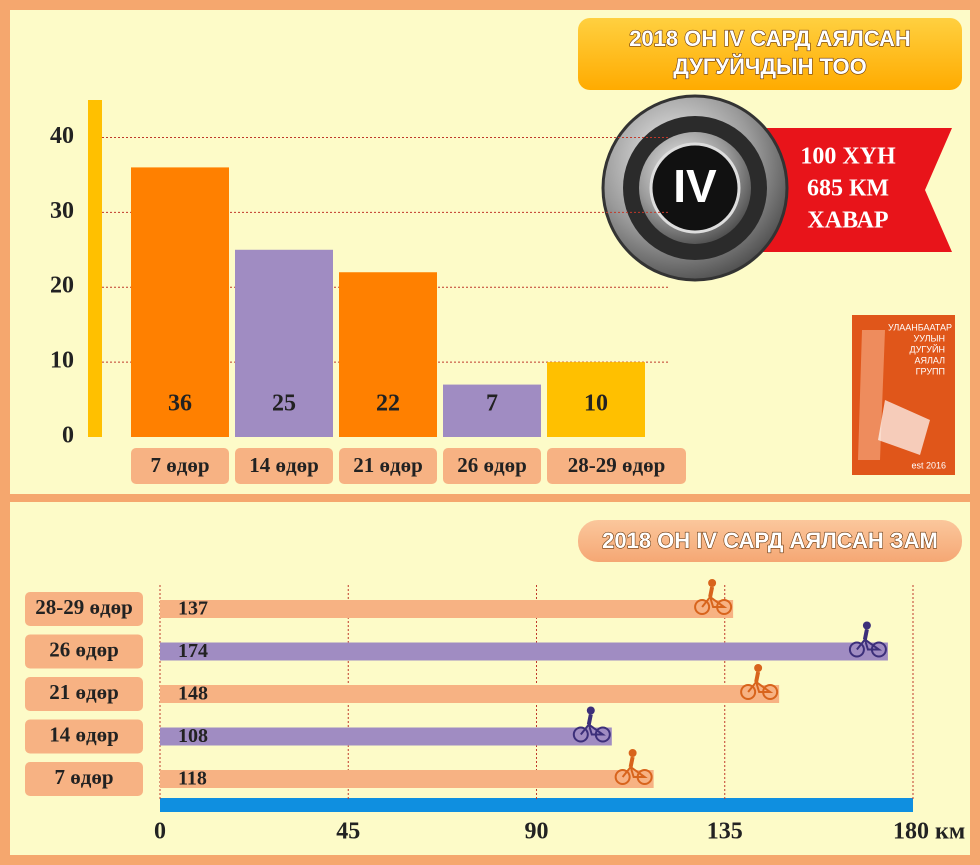 The width and height of the screenshot is (980, 865). I want to click on badge-line: 685 КМ, so click(848, 189).